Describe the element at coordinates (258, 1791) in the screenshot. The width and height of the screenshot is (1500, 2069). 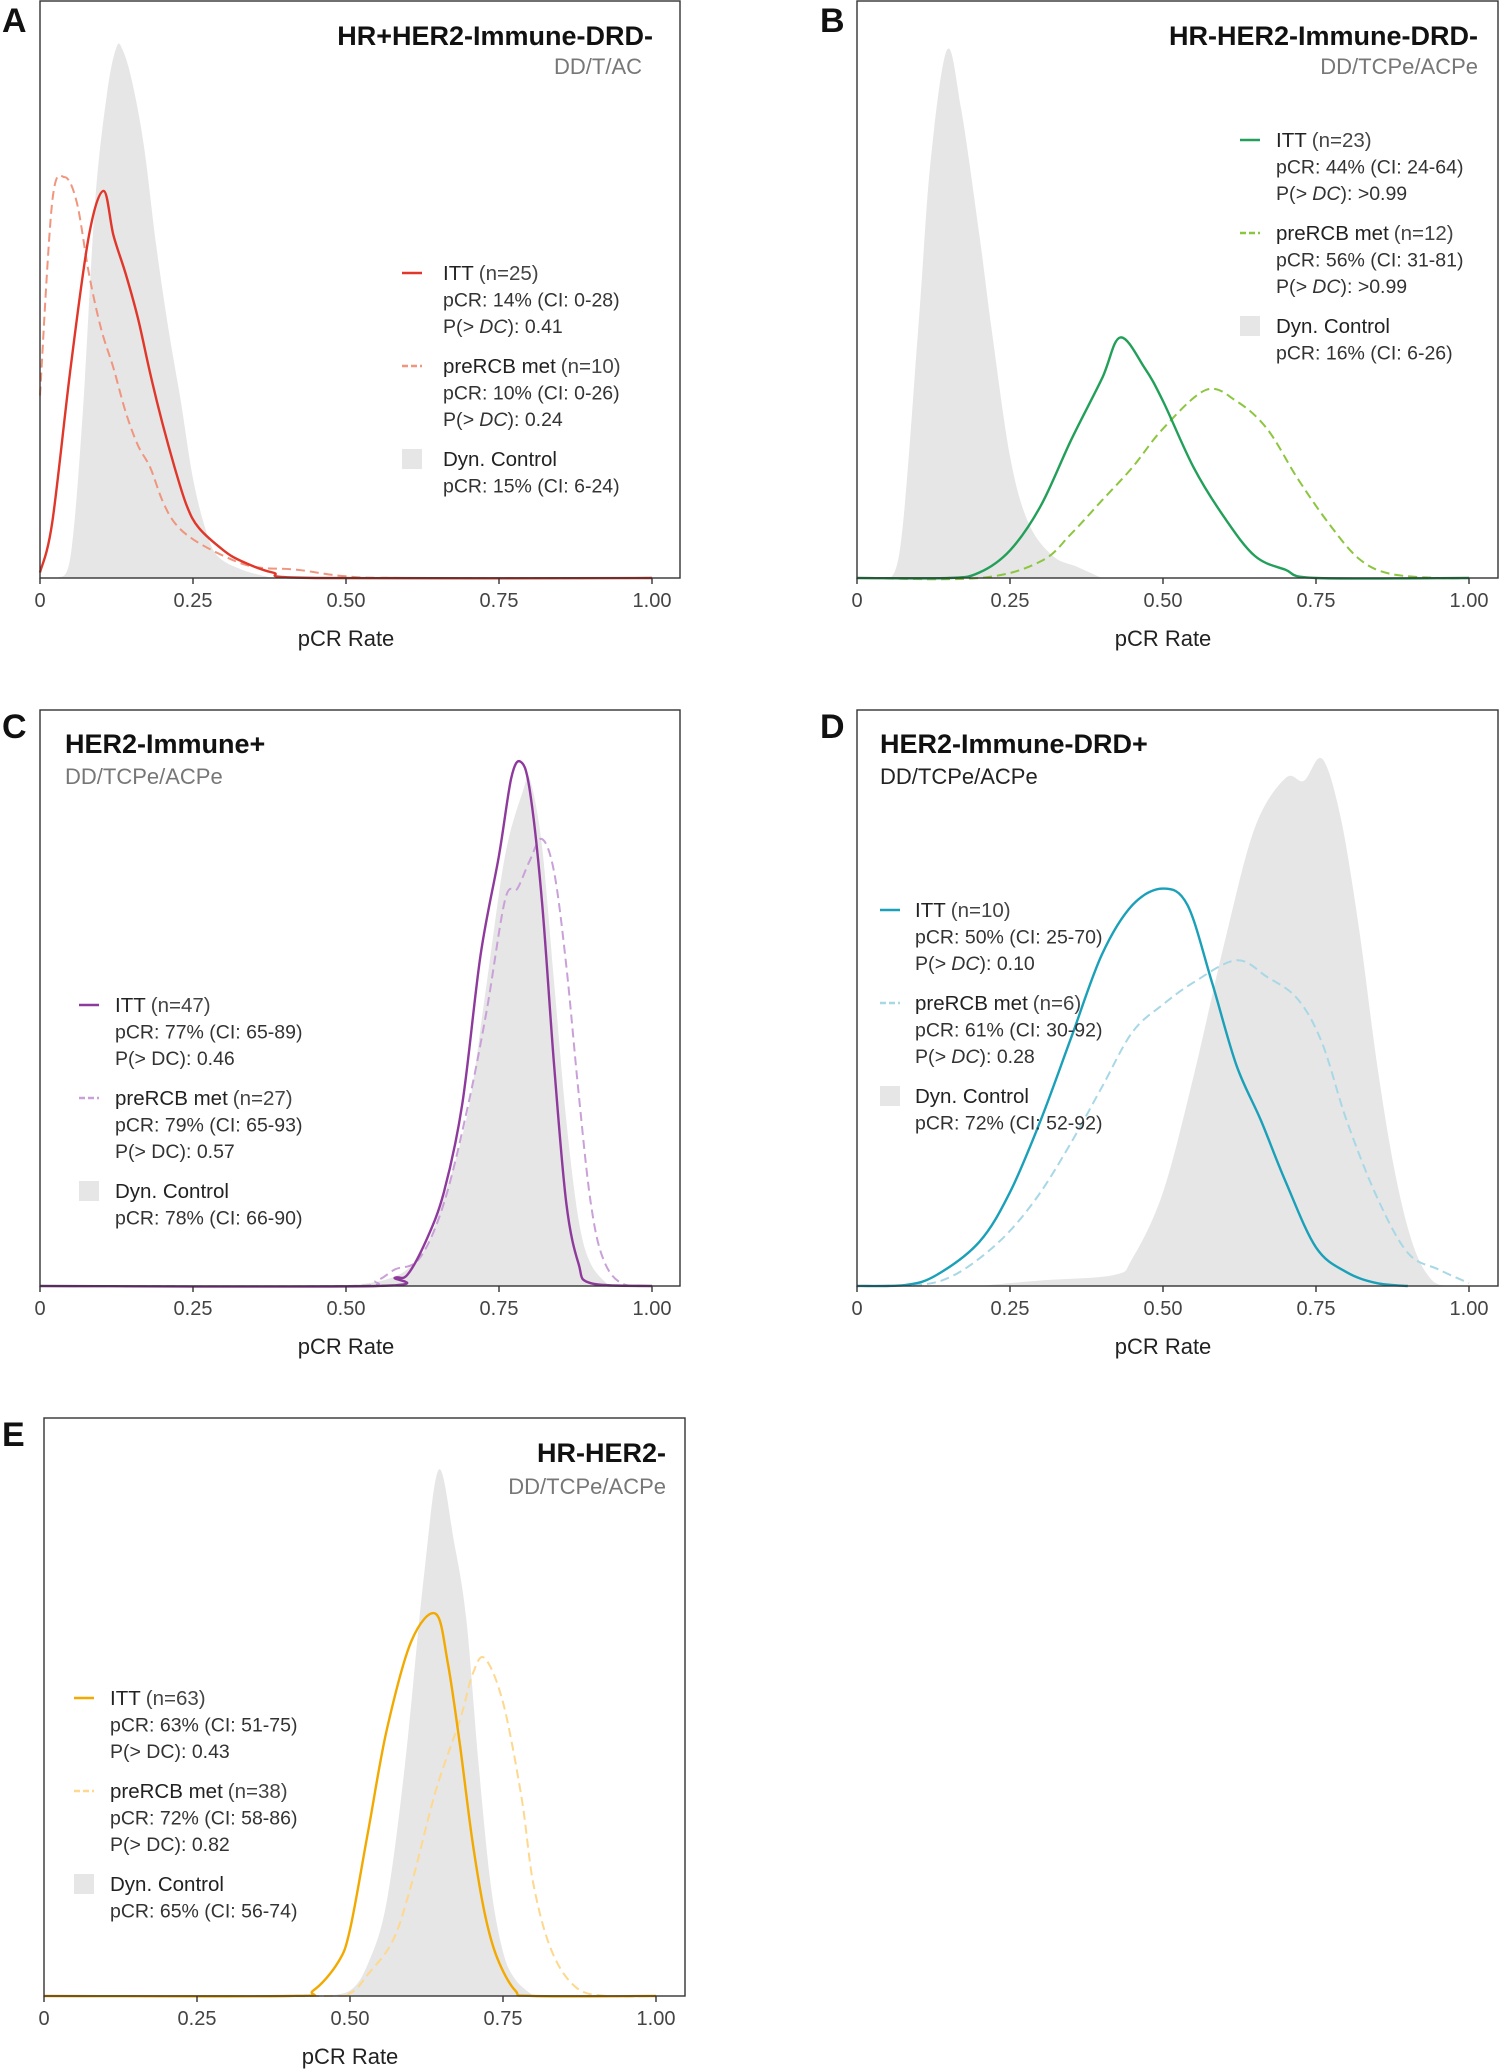
I see `legend-sample-size: (n=38)` at that location.